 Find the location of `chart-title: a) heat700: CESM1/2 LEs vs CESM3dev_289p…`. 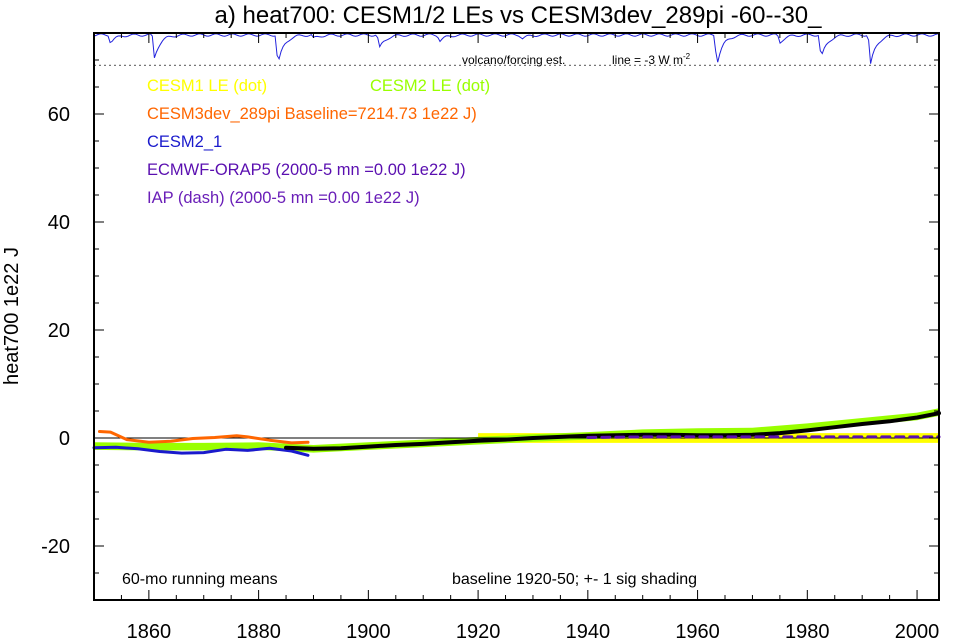

chart-title: a) heat700: CESM1/2 LEs vs CESM3dev_289p… is located at coordinates (519, 15).